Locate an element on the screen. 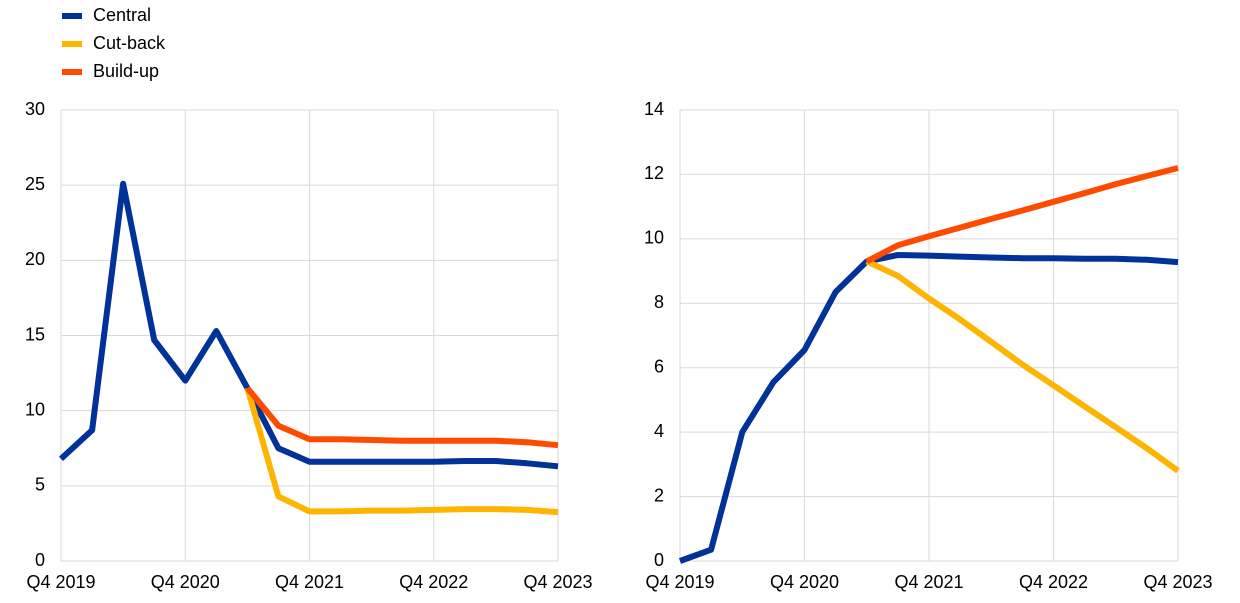 This screenshot has width=1240, height=603. y-tick-label: 30 is located at coordinates (35, 109).